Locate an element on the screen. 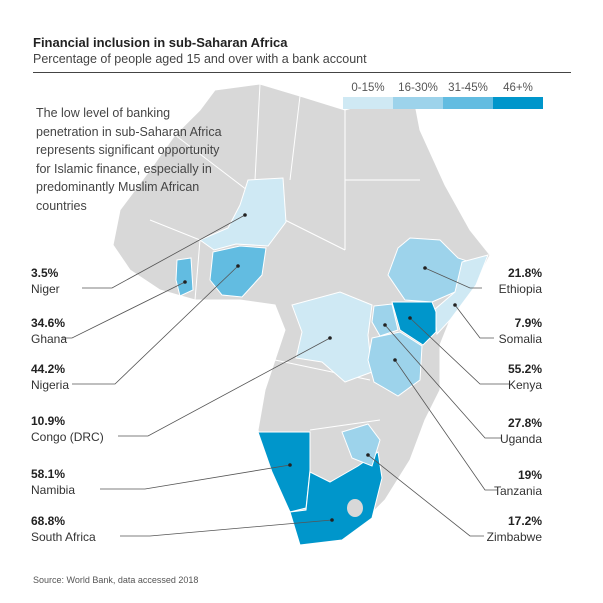 This screenshot has height=603, width=603. country-ghana is located at coordinates (184, 277).